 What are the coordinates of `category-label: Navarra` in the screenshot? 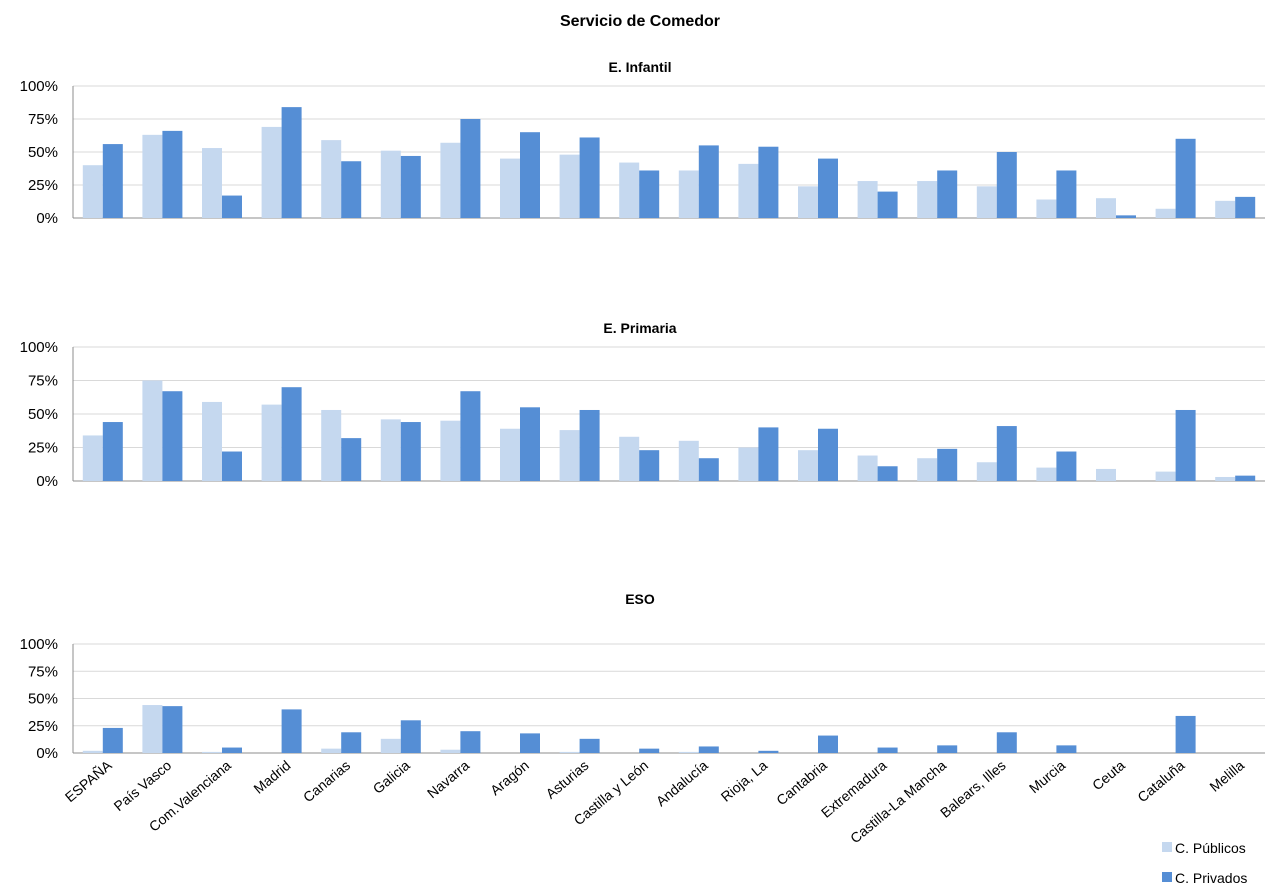 It's located at (448, 779).